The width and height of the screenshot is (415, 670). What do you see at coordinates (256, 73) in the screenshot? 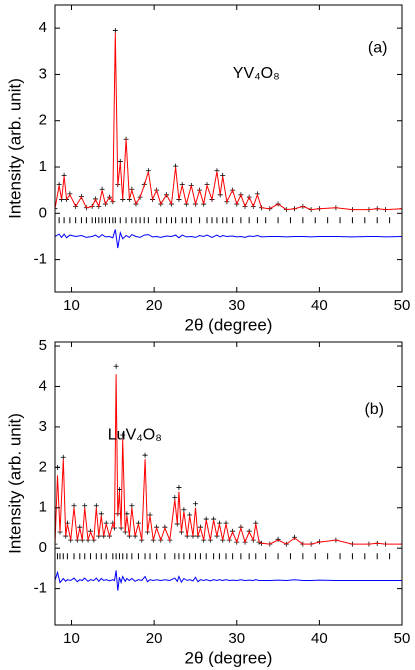
I see `compound-label: YV₄O₈` at bounding box center [256, 73].